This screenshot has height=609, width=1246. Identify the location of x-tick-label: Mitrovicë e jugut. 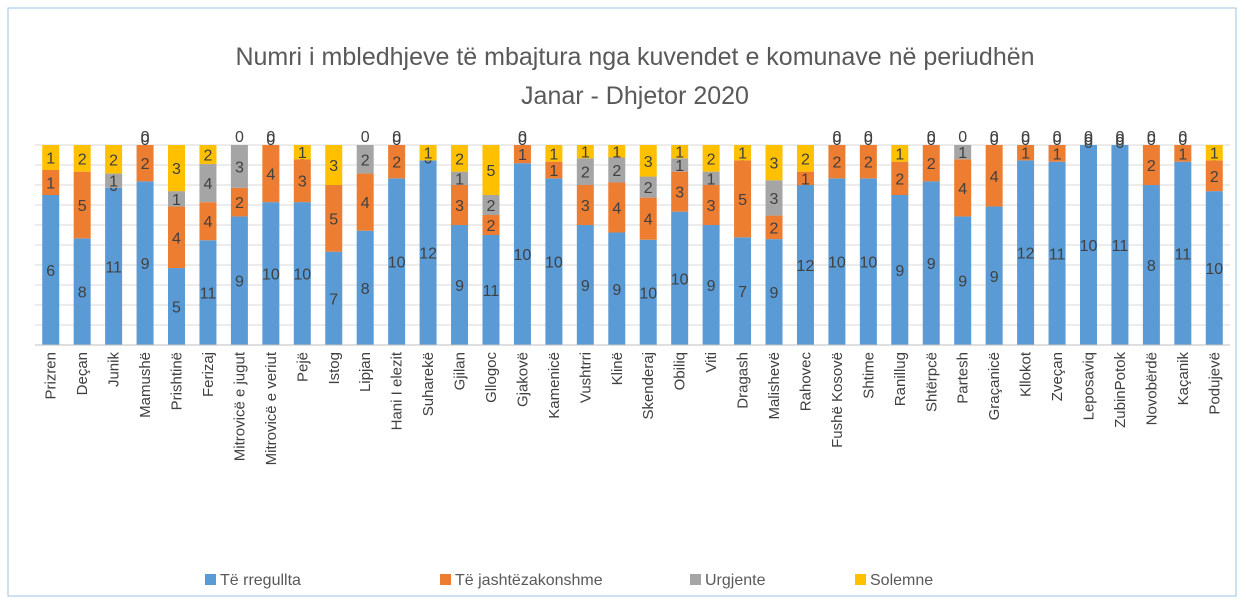
(239, 406).